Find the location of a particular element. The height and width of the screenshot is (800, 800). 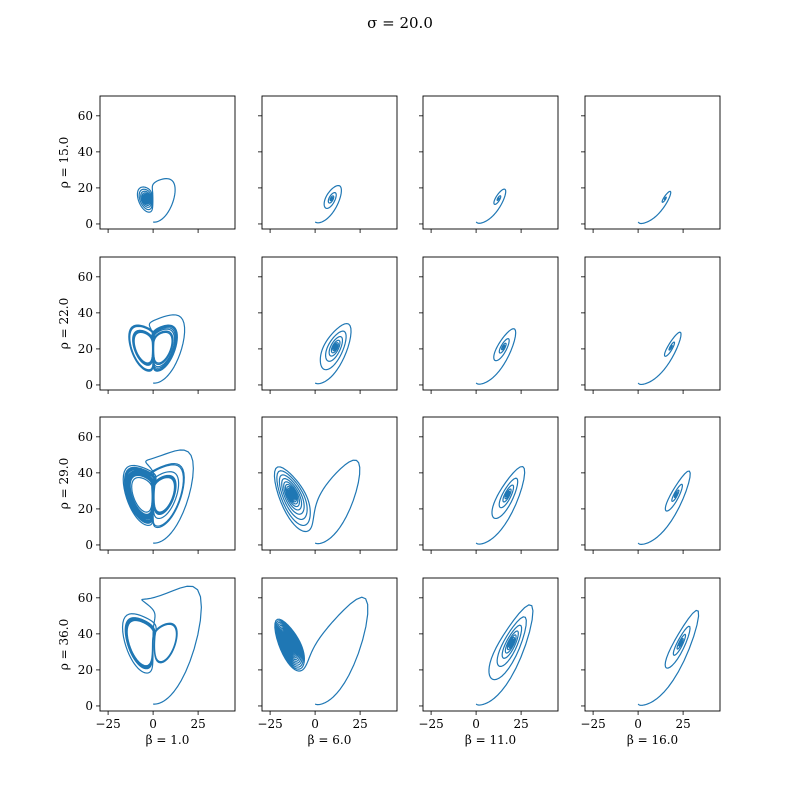

subplot-rho22-beta11 is located at coordinates (489, 325).